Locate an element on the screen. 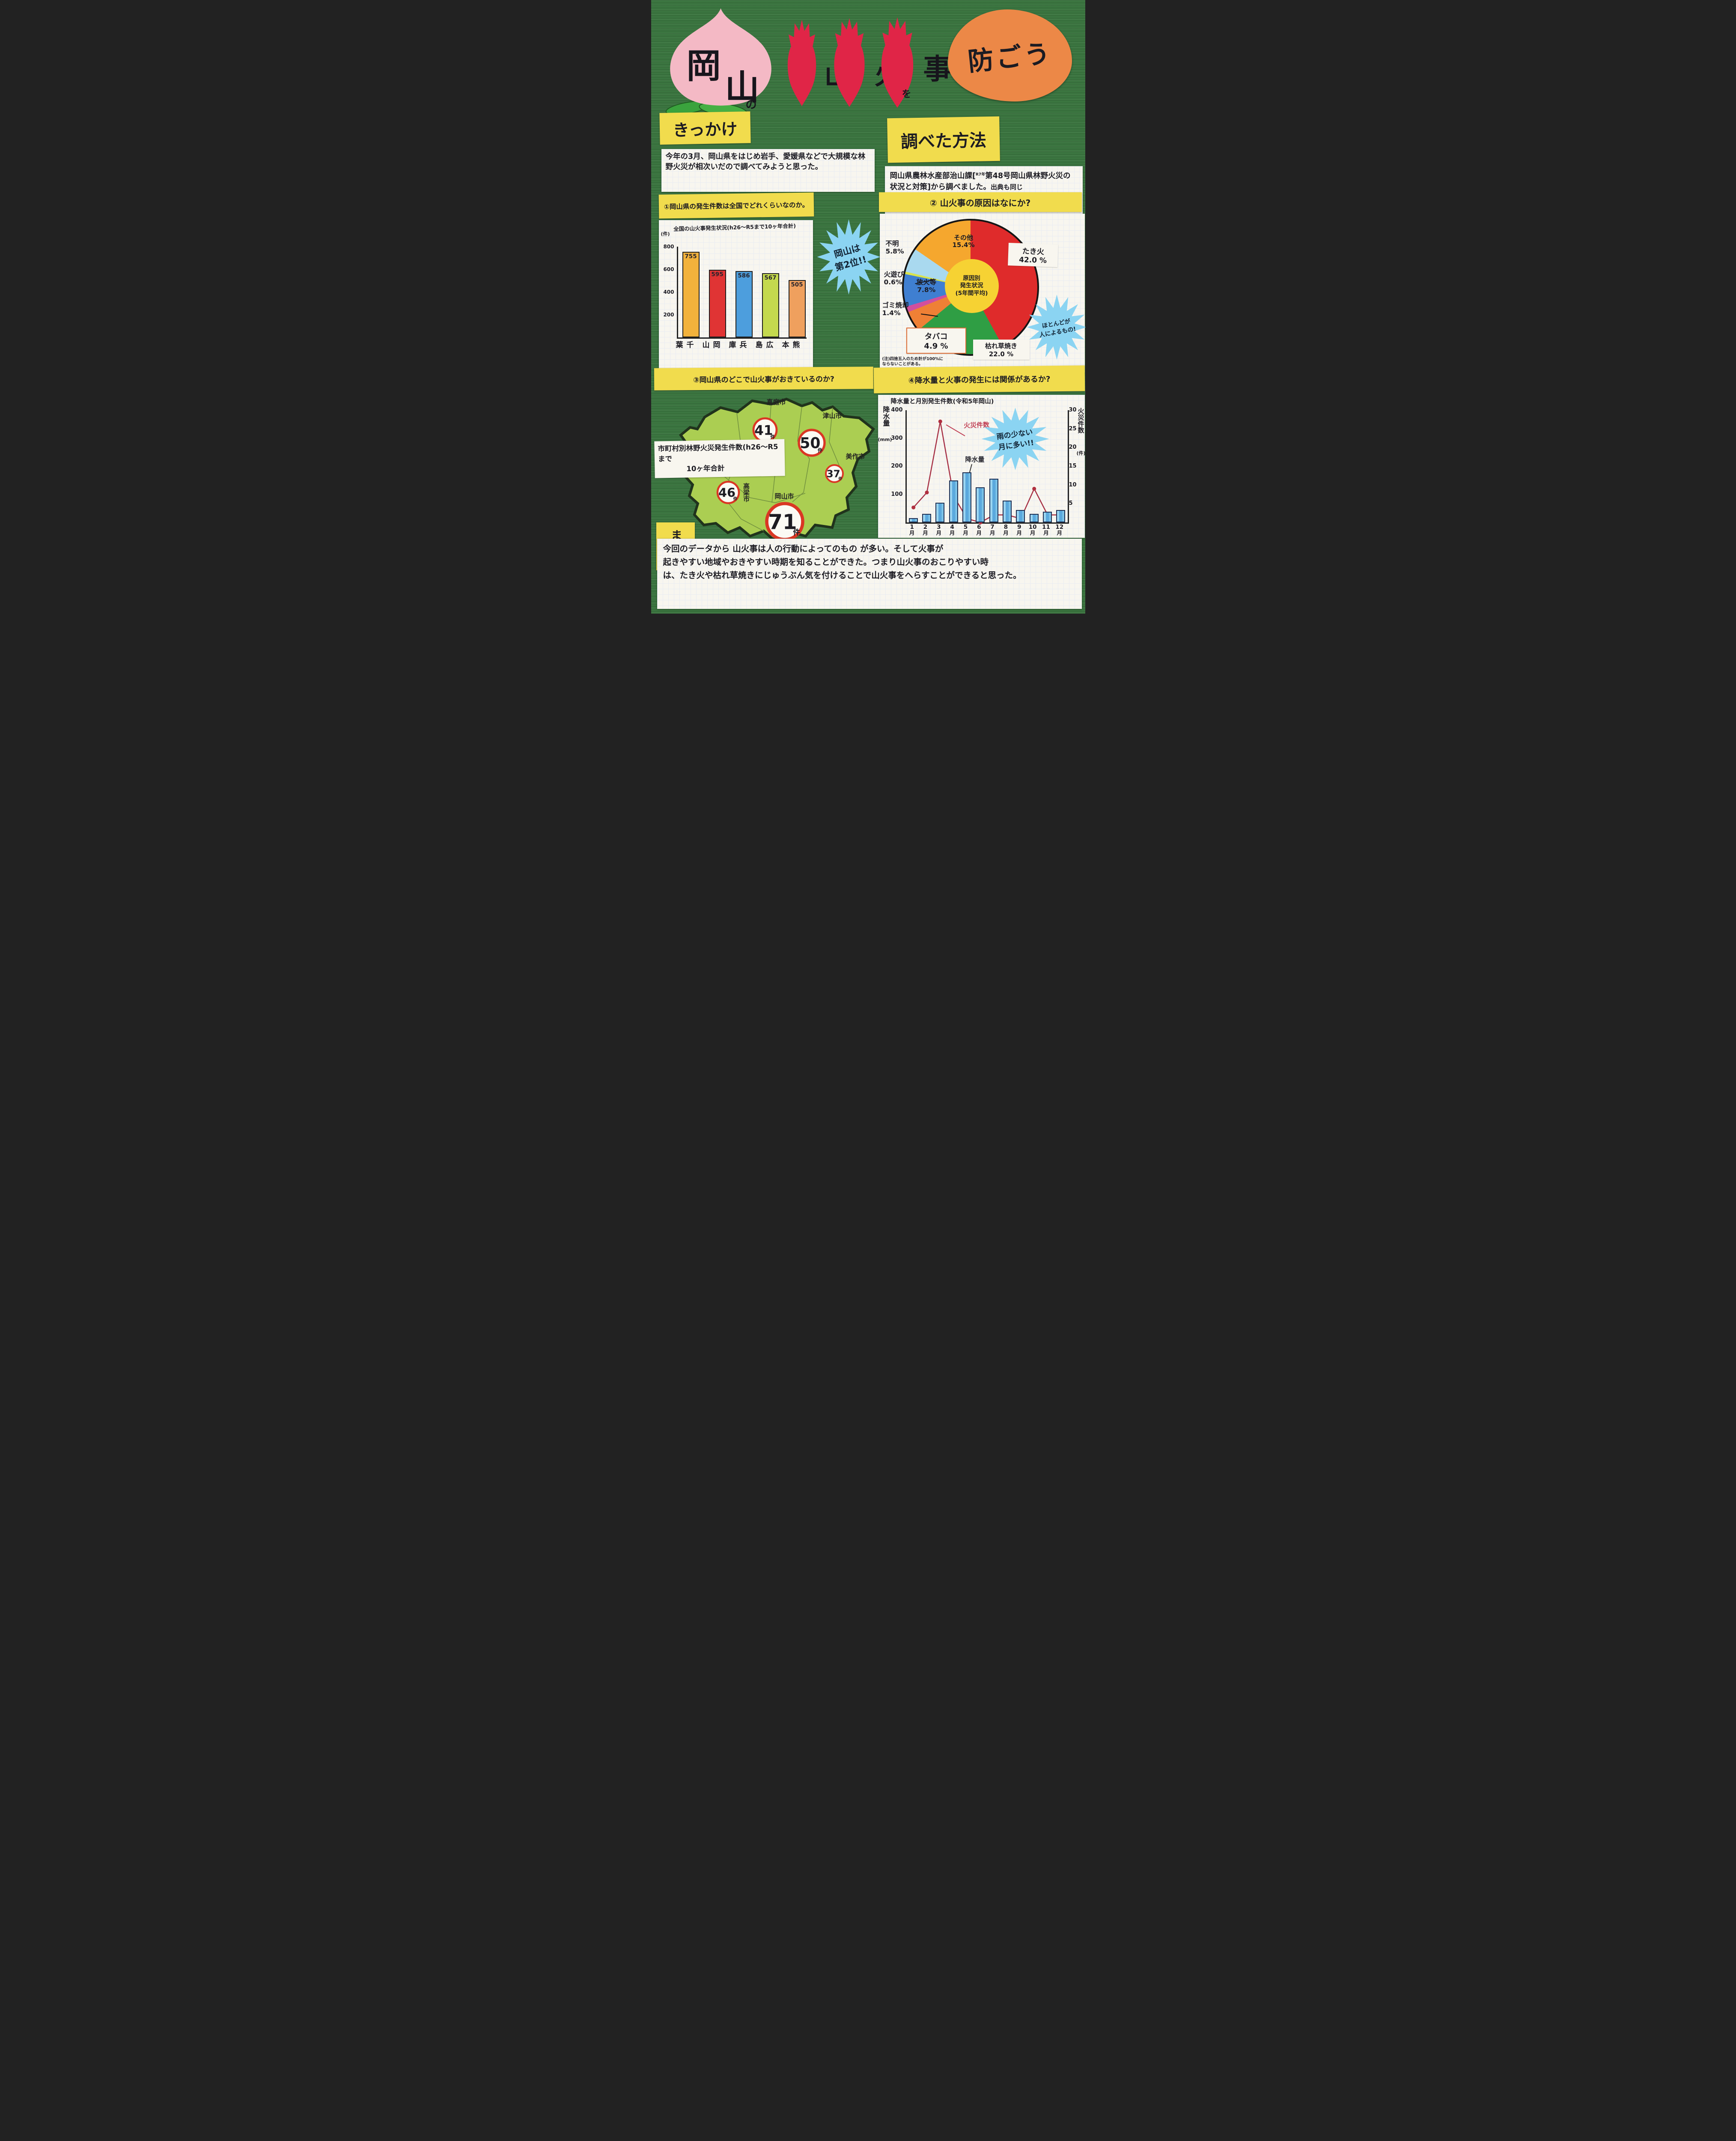  title-particle-wo: を is located at coordinates (906, 94).